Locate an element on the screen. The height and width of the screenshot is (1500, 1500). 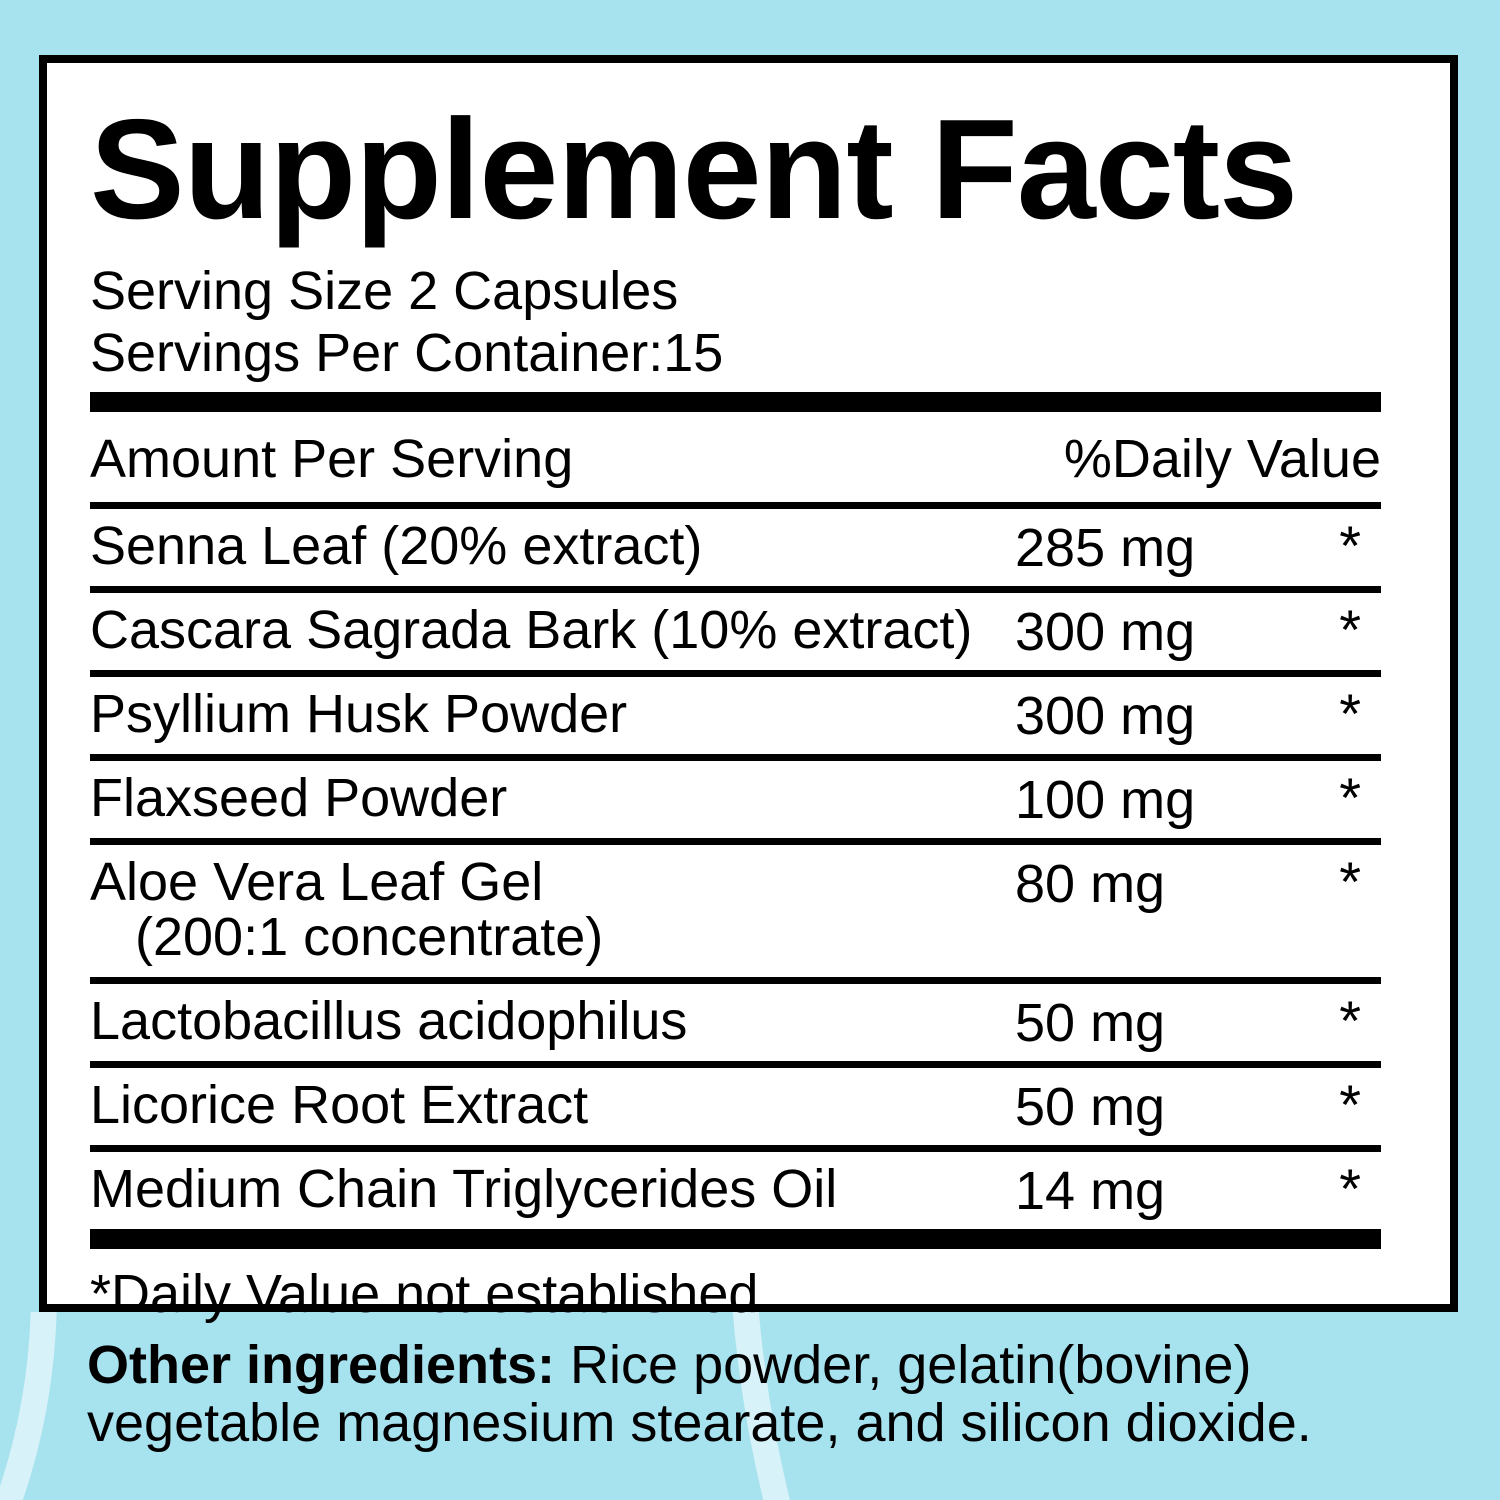
ingredient-row: Psyllium Husk Powder 300 mg * is located at coordinates (735, 712).